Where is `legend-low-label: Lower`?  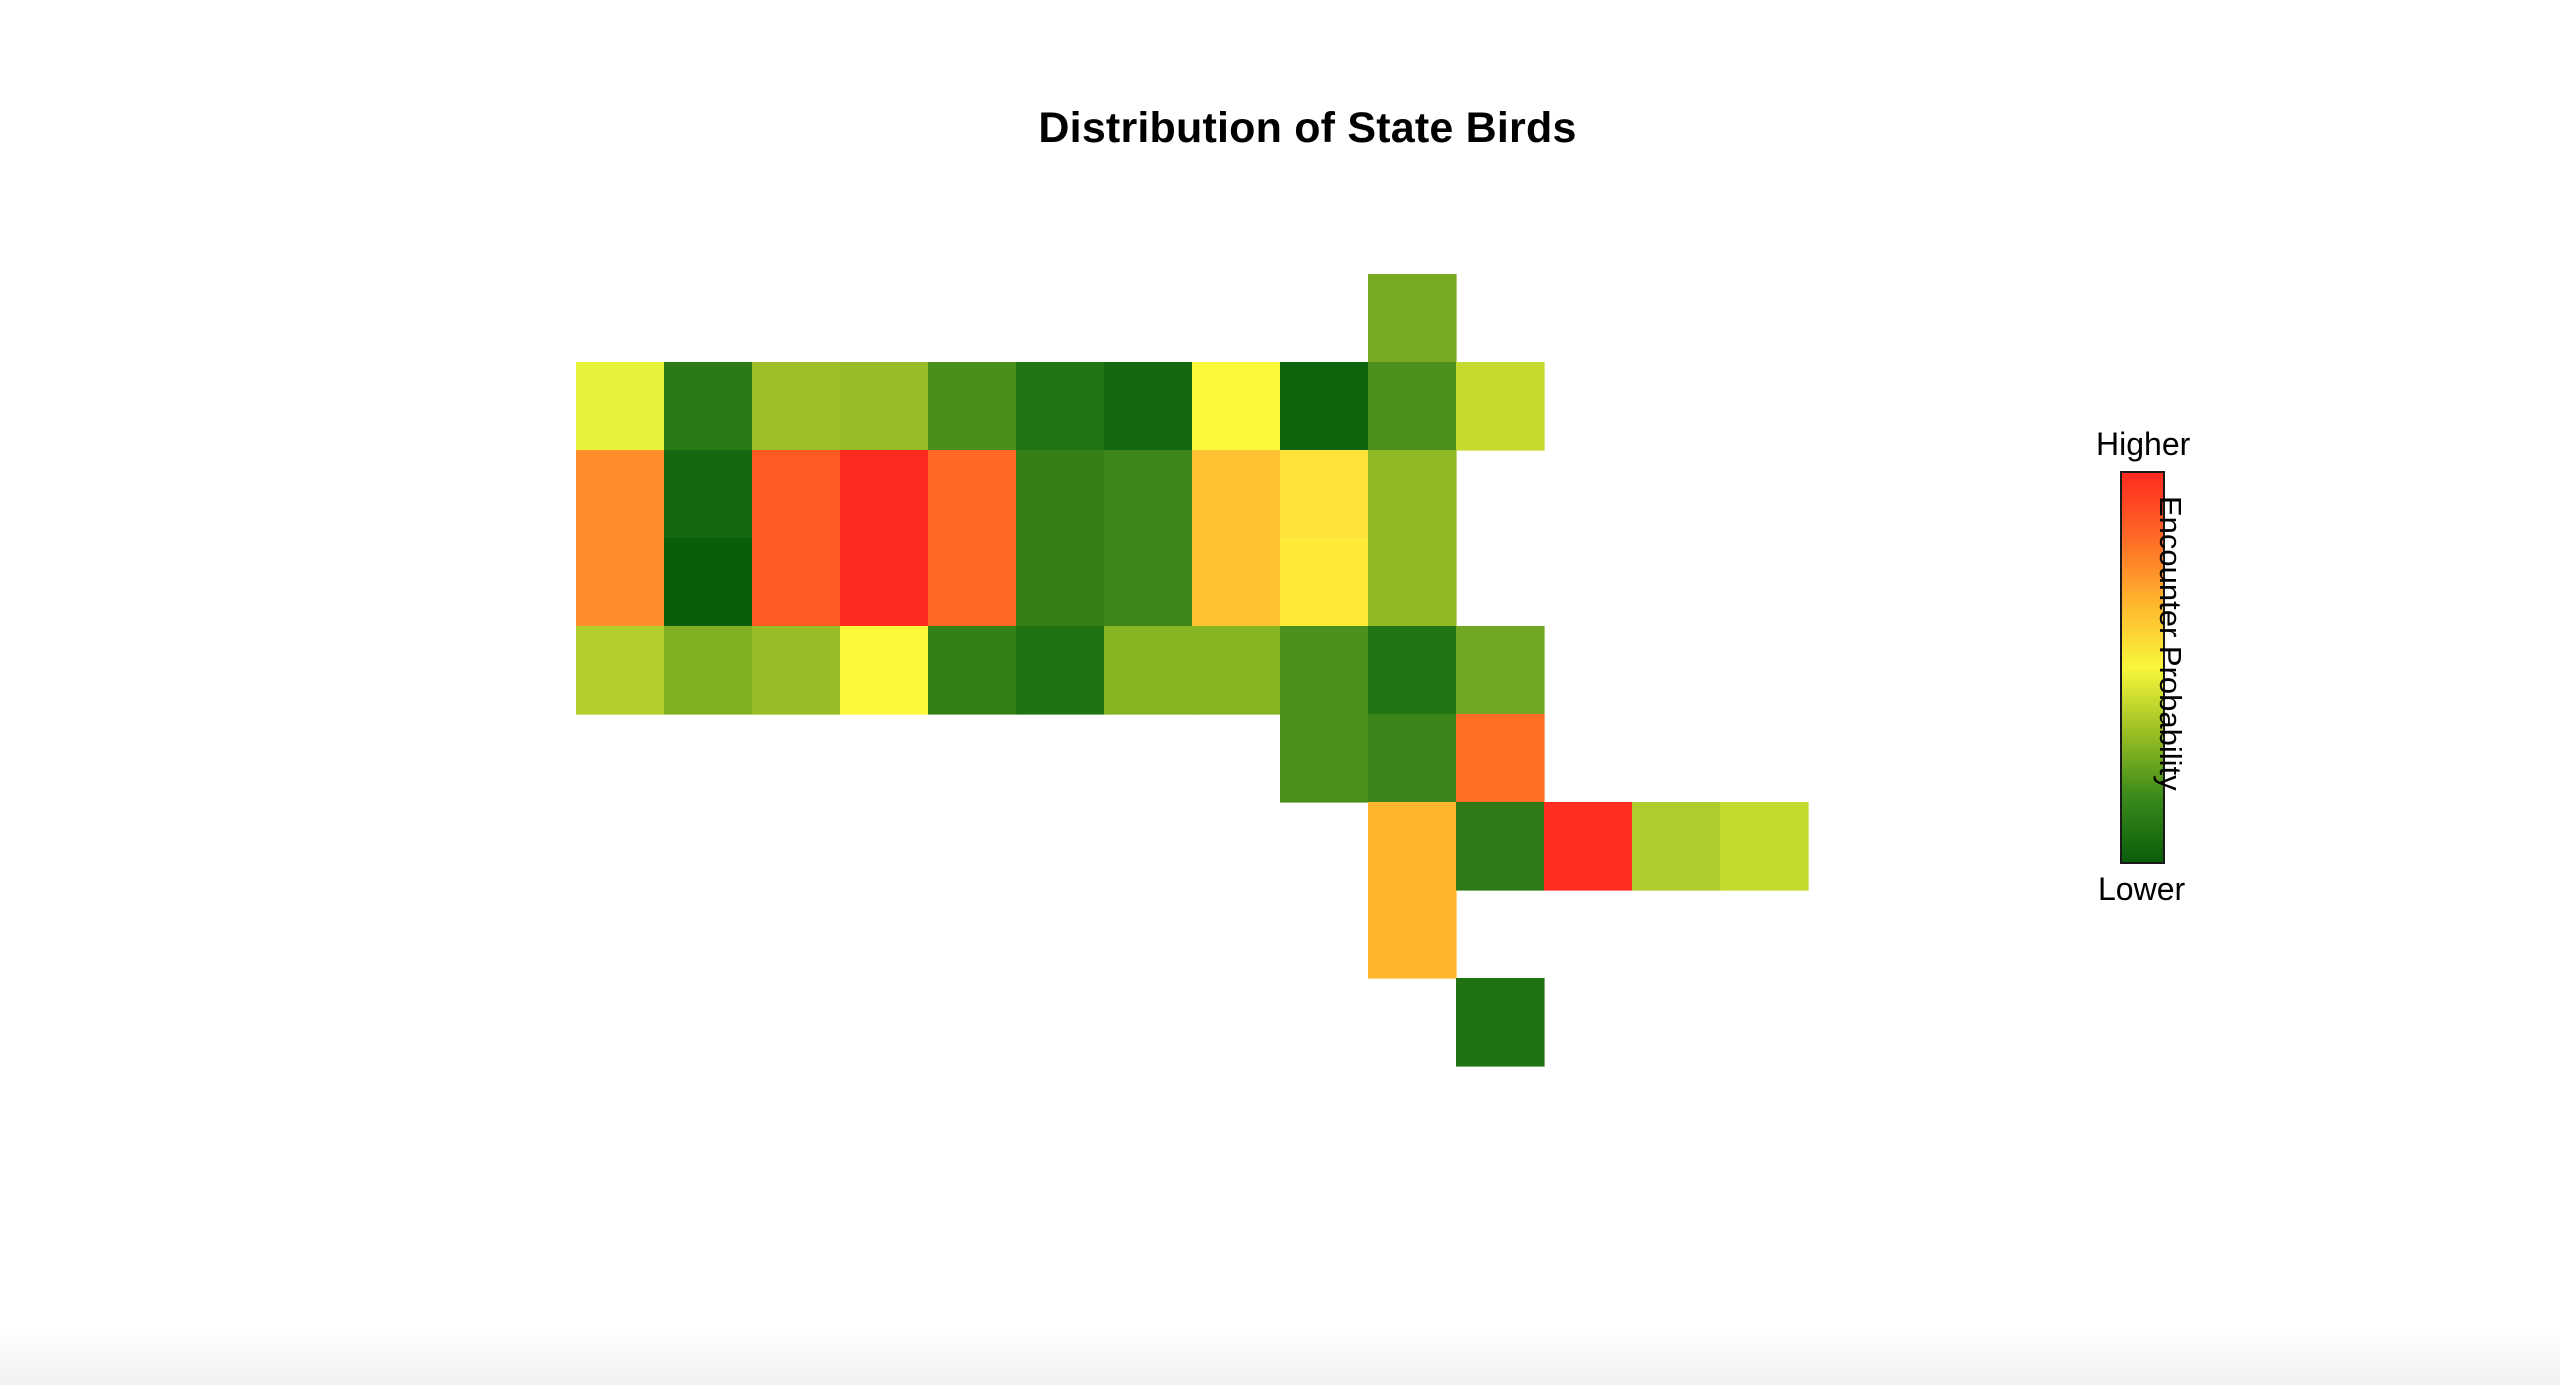
legend-low-label: Lower is located at coordinates (2142, 889).